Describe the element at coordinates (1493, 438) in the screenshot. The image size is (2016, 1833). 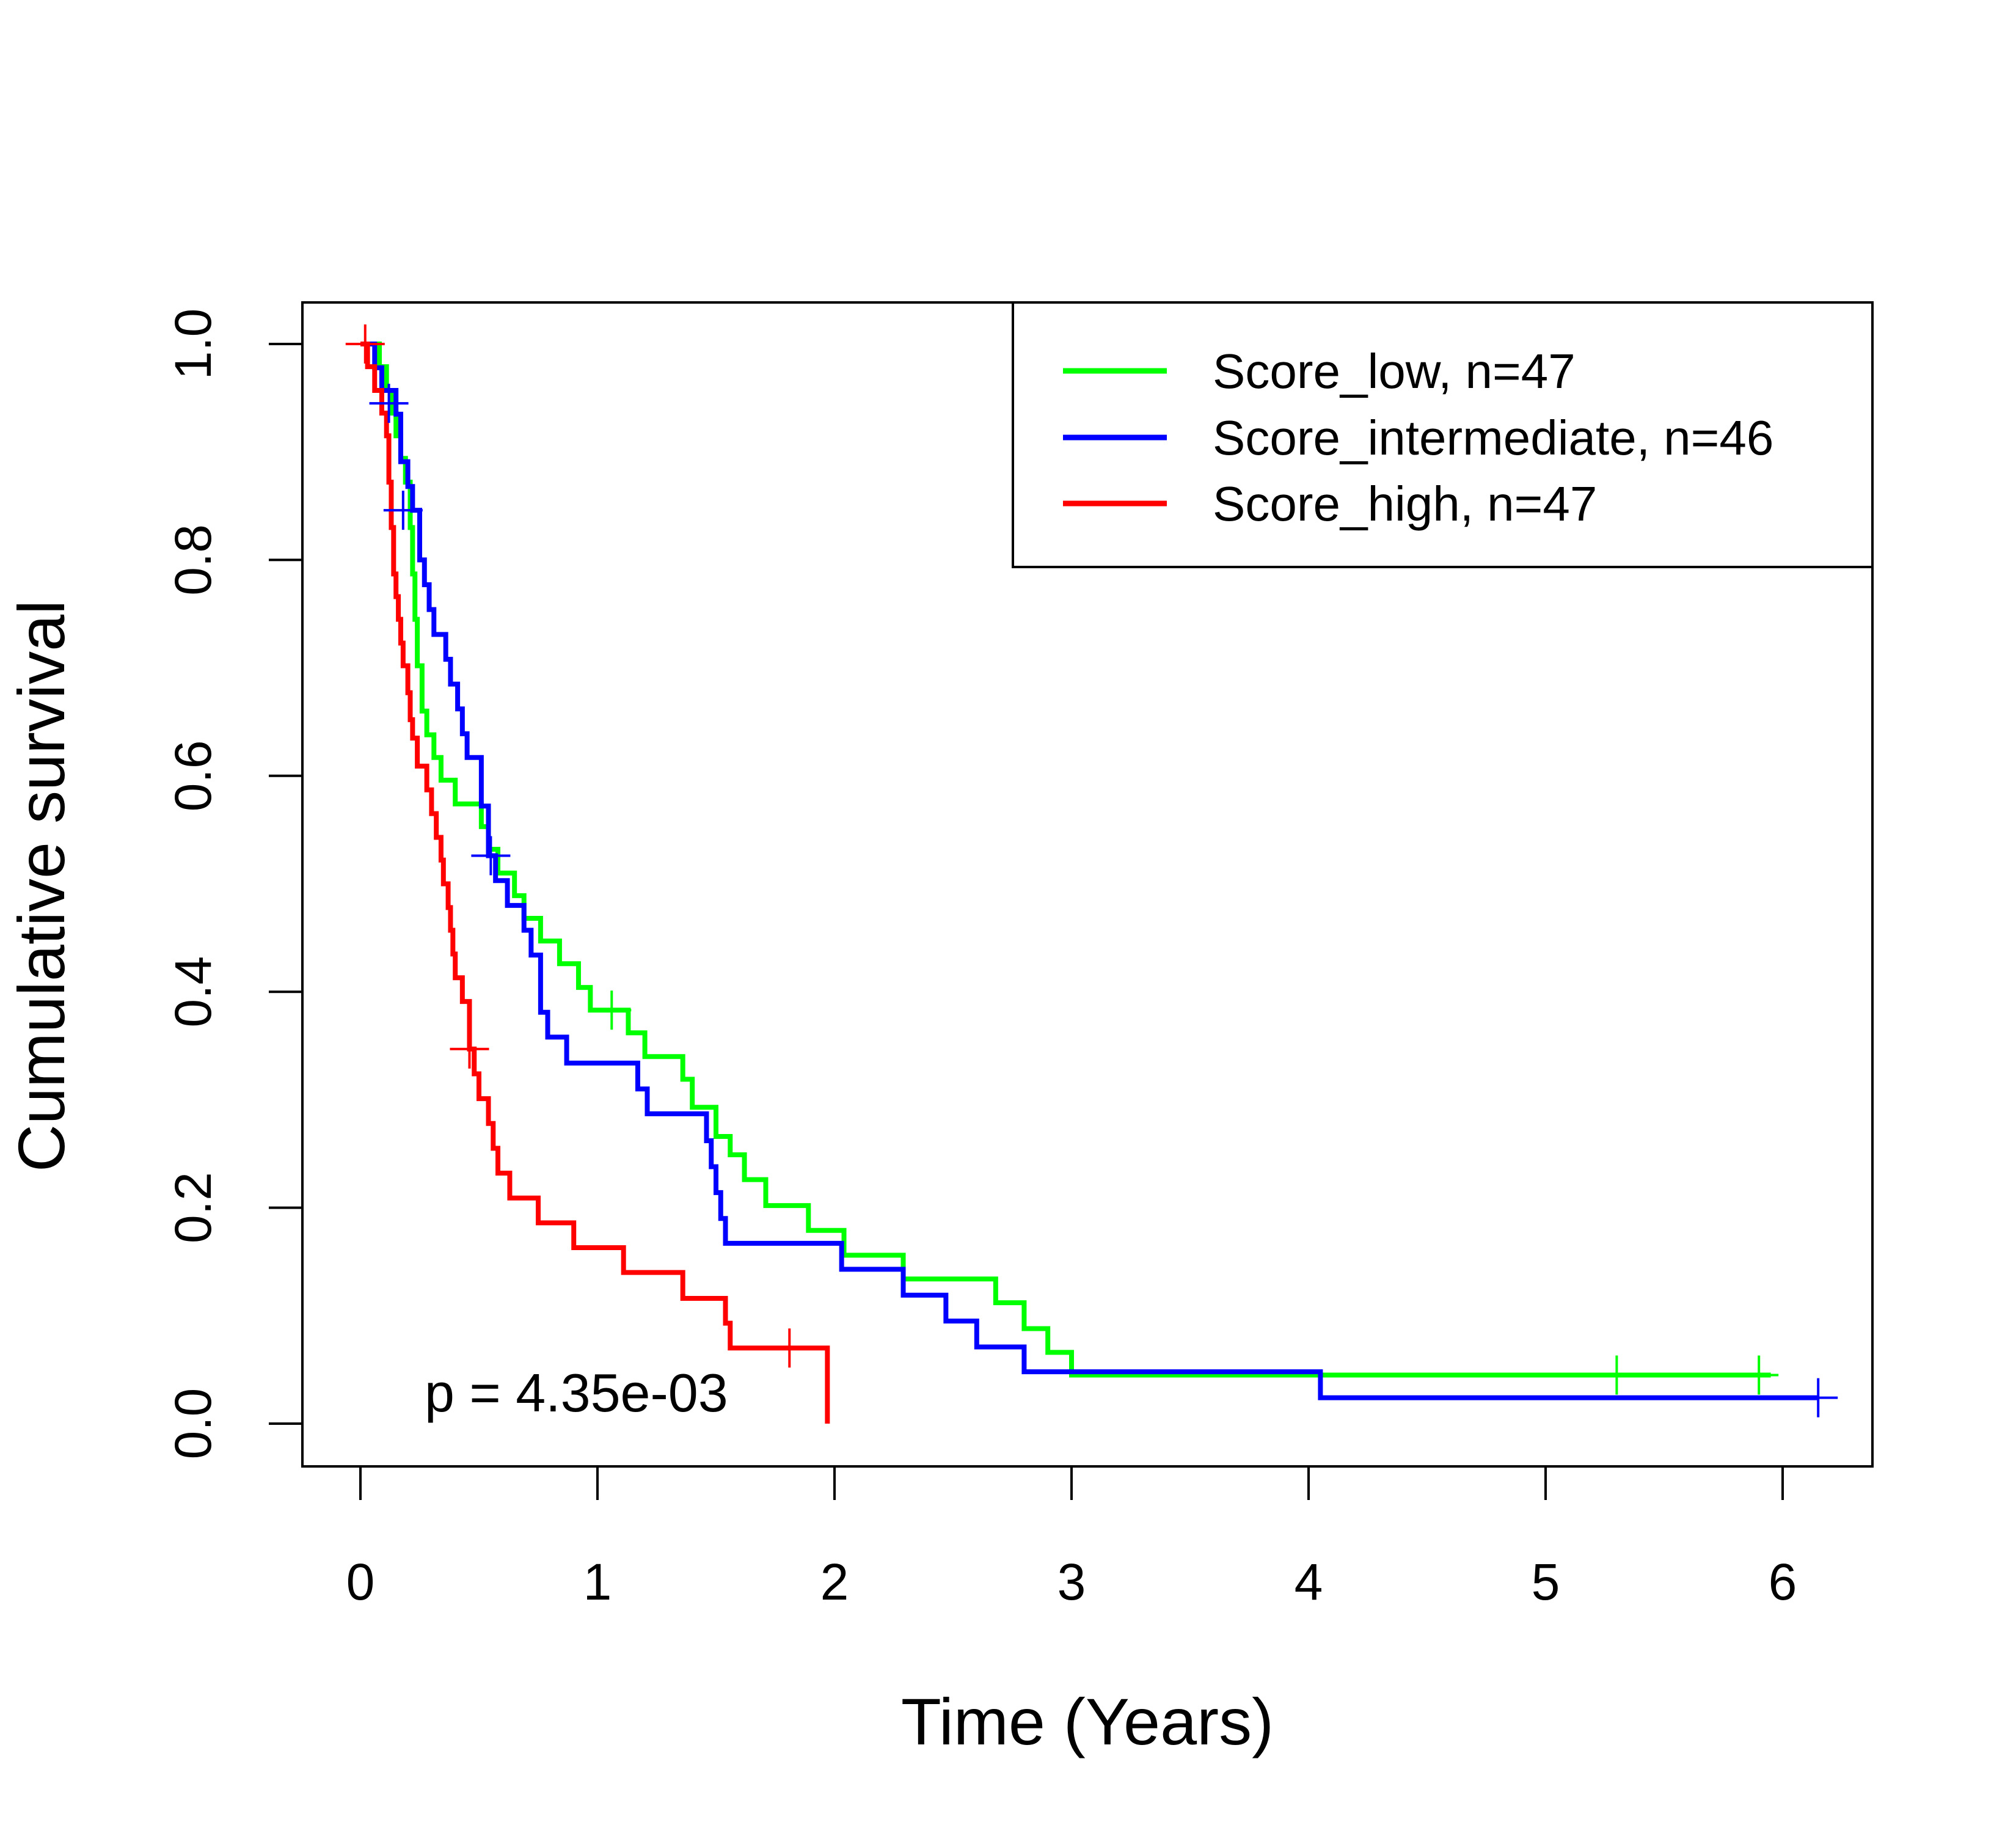
I see `legend-label-intermediate: Score_intermediate, n=46` at that location.